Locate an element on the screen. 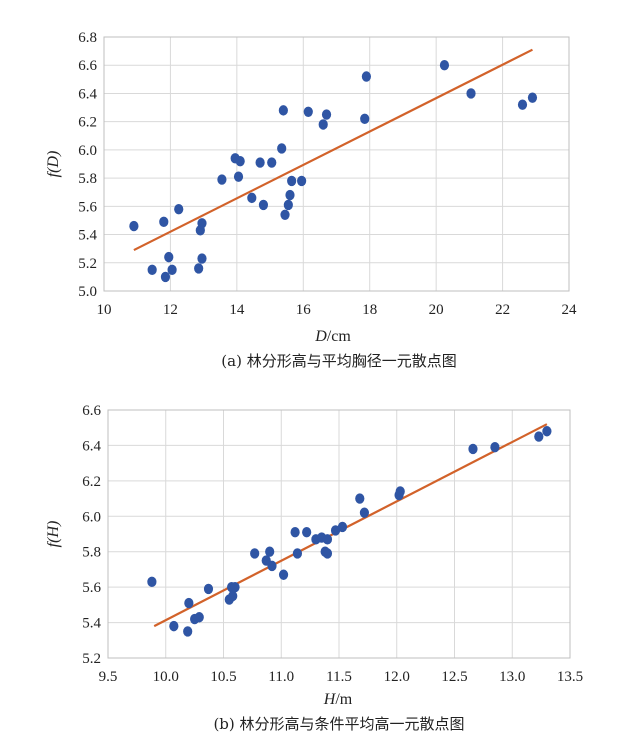 The image size is (619, 752). chart-b-x-tick-label: 13.5 is located at coordinates (570, 677).